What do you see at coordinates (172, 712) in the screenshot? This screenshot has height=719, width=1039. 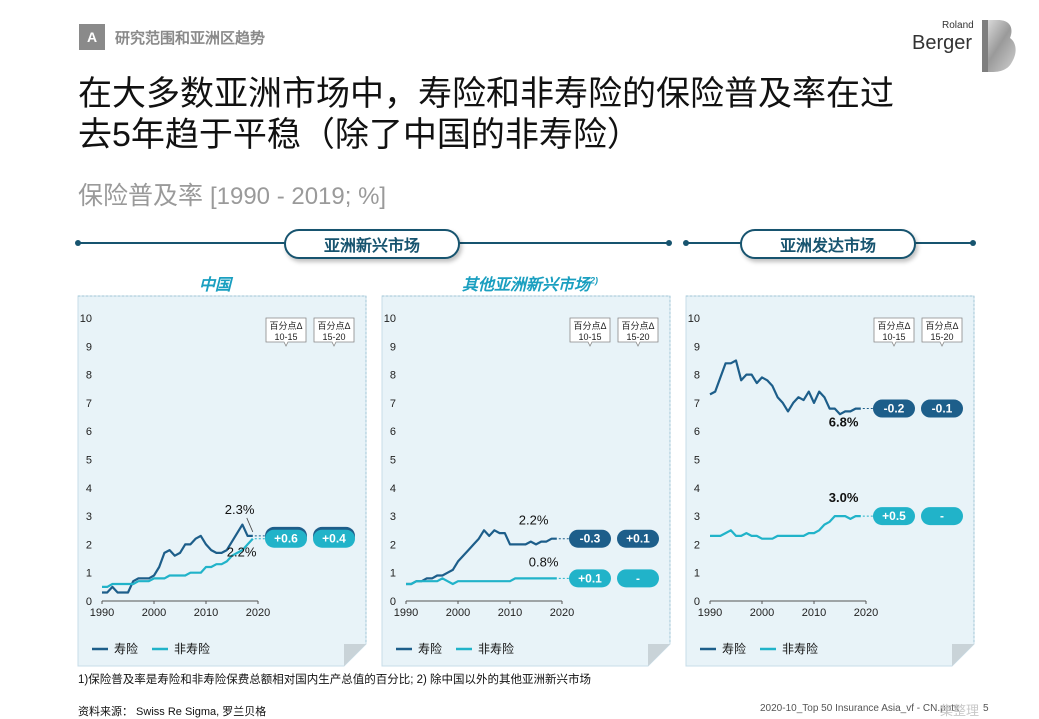 I see `source: 资料来源： Swiss Re Sigma, 罗兰贝格` at bounding box center [172, 712].